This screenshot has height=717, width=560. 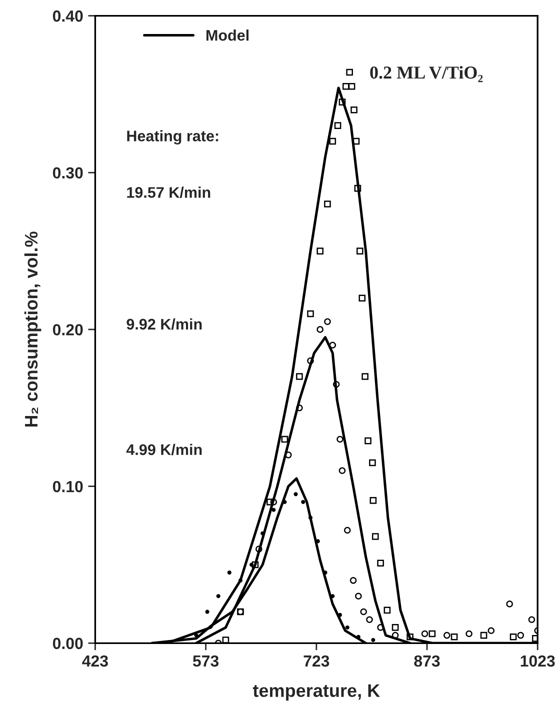 What do you see at coordinates (205, 661) in the screenshot?
I see `x-tick-label: 573` at bounding box center [205, 661].